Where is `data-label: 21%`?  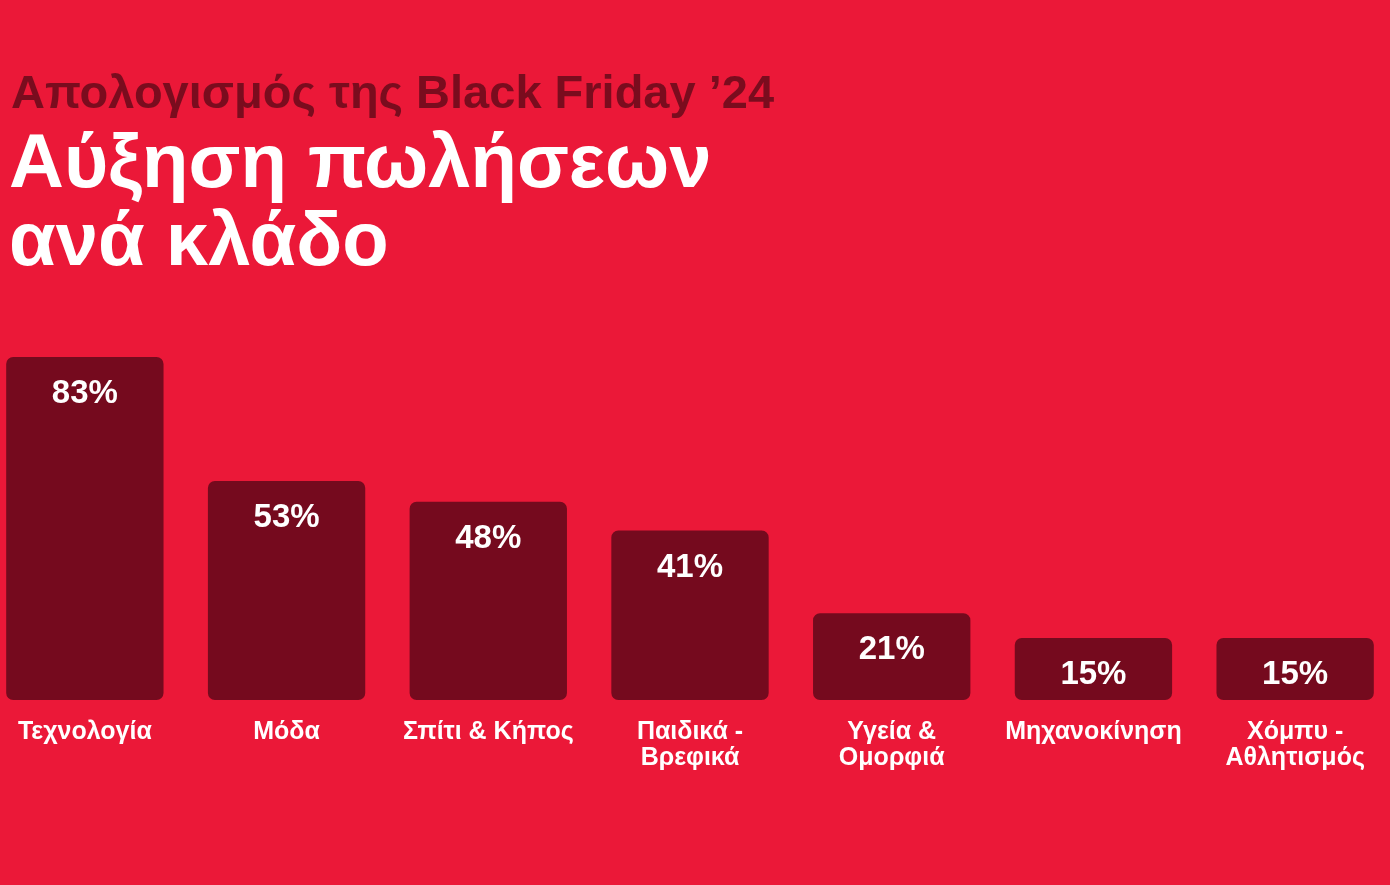
data-label: 21% is located at coordinates (891, 648).